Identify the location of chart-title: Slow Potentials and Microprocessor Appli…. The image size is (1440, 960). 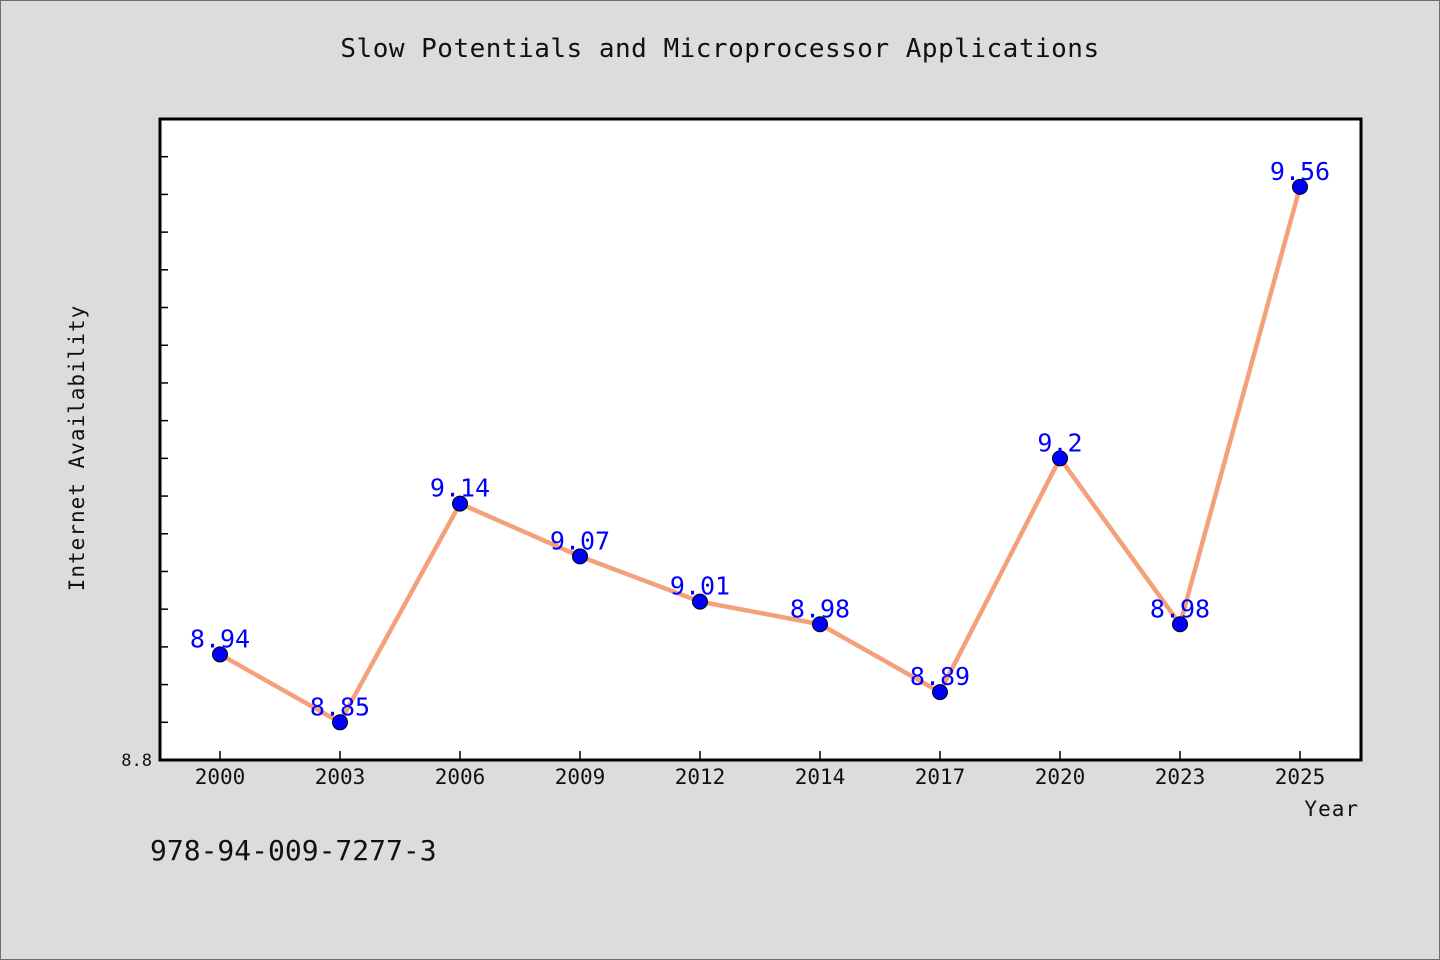
(720, 49).